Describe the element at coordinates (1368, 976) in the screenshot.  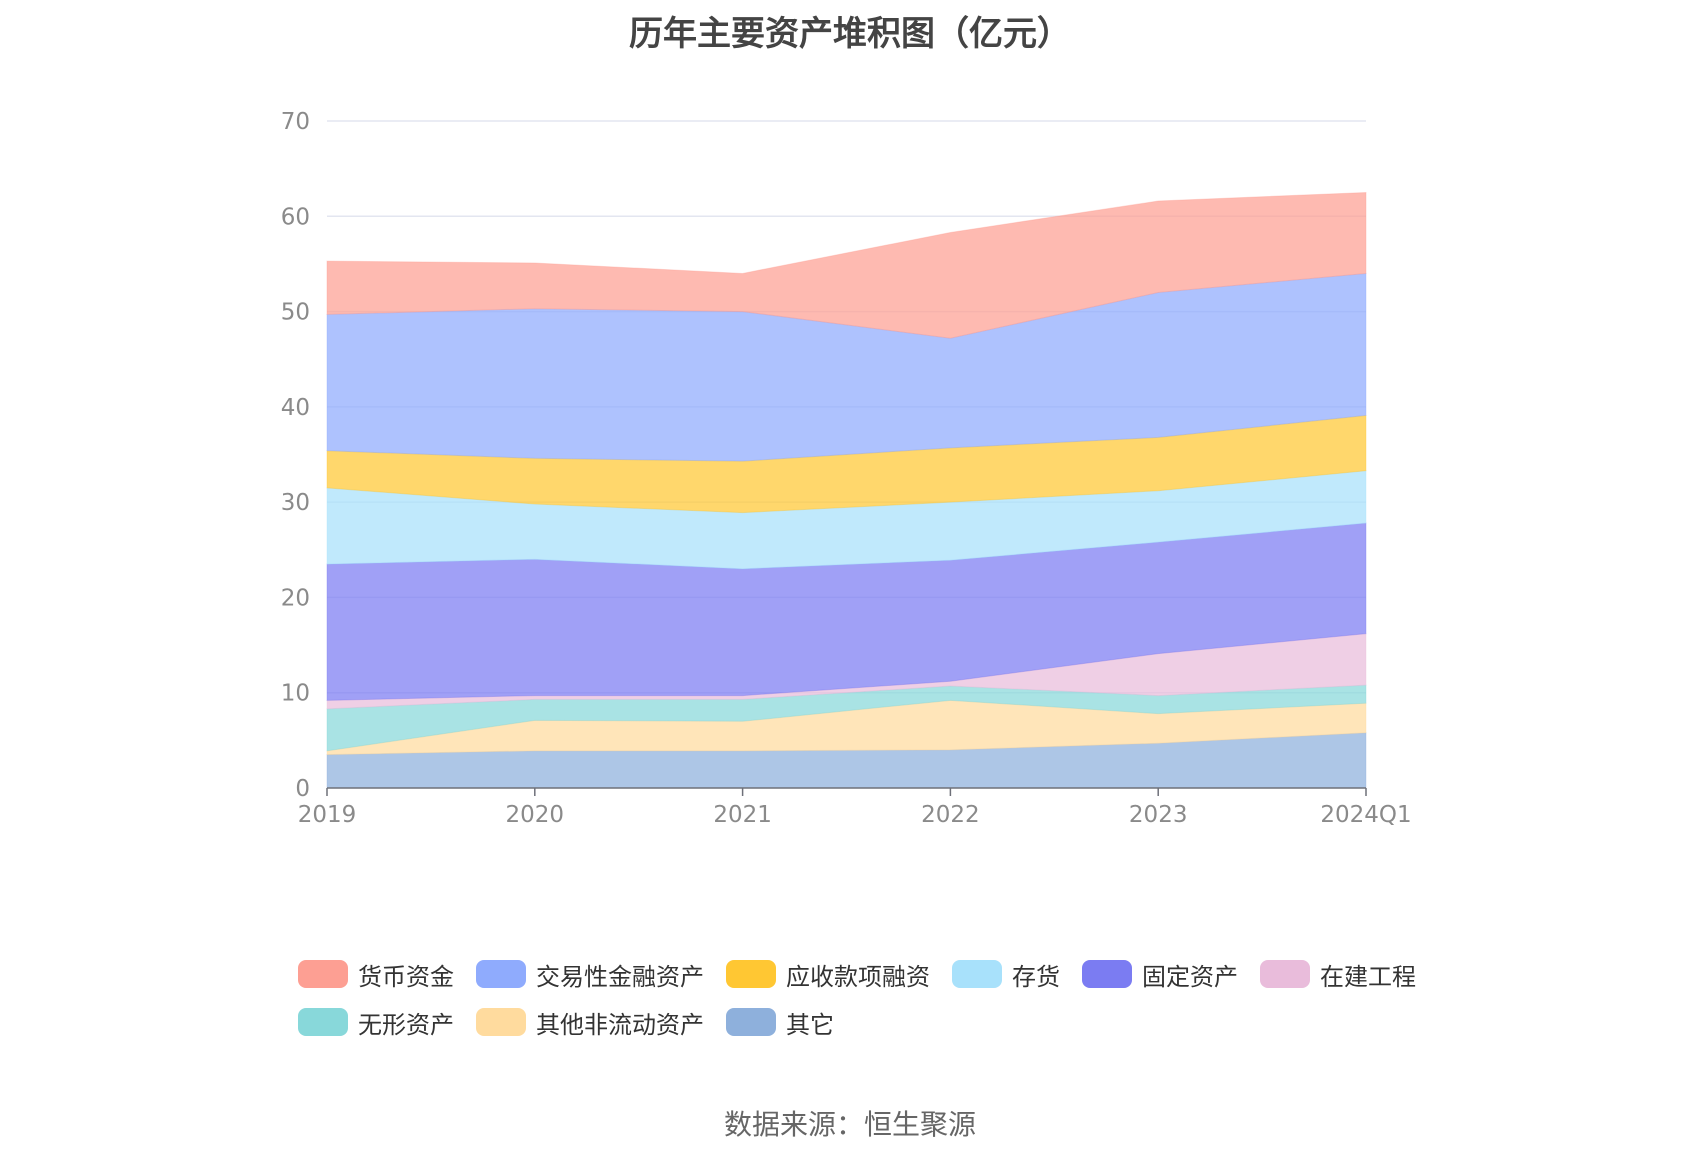
I see `legend-label: 在建工程` at that location.